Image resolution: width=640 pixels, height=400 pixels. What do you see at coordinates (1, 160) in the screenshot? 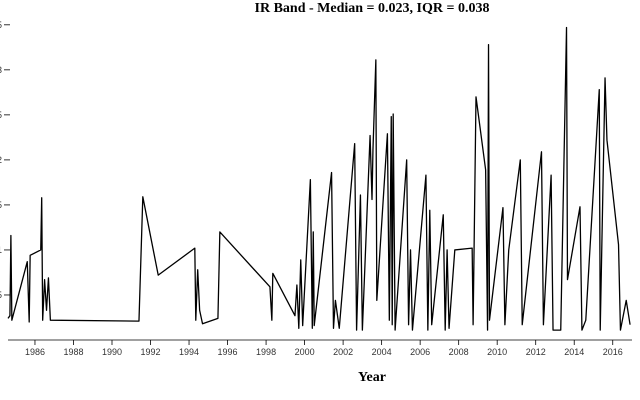
I see `y-tick-label: 0.2` at bounding box center [1, 160].